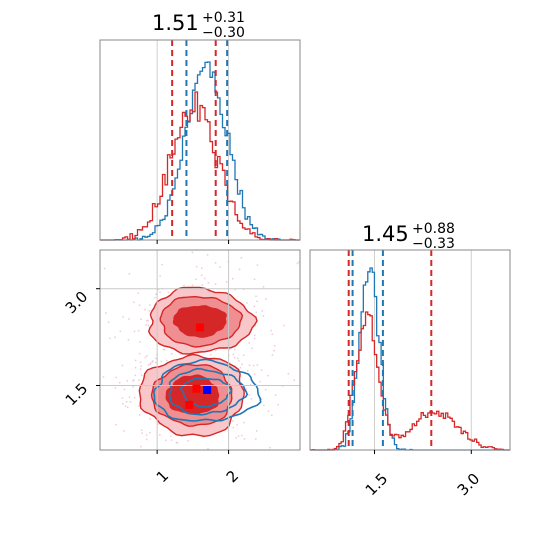 The image size is (550, 550). Describe the element at coordinates (223, 18) in the screenshot. I see `panel1-title-plus: +0.31` at that location.